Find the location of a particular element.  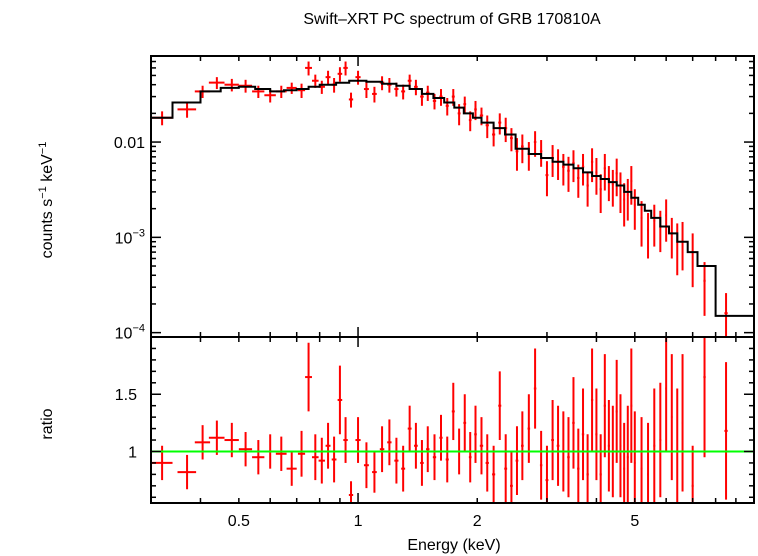

spectrum-y-tick-label: 10⁻⁴ is located at coordinates (130, 333).